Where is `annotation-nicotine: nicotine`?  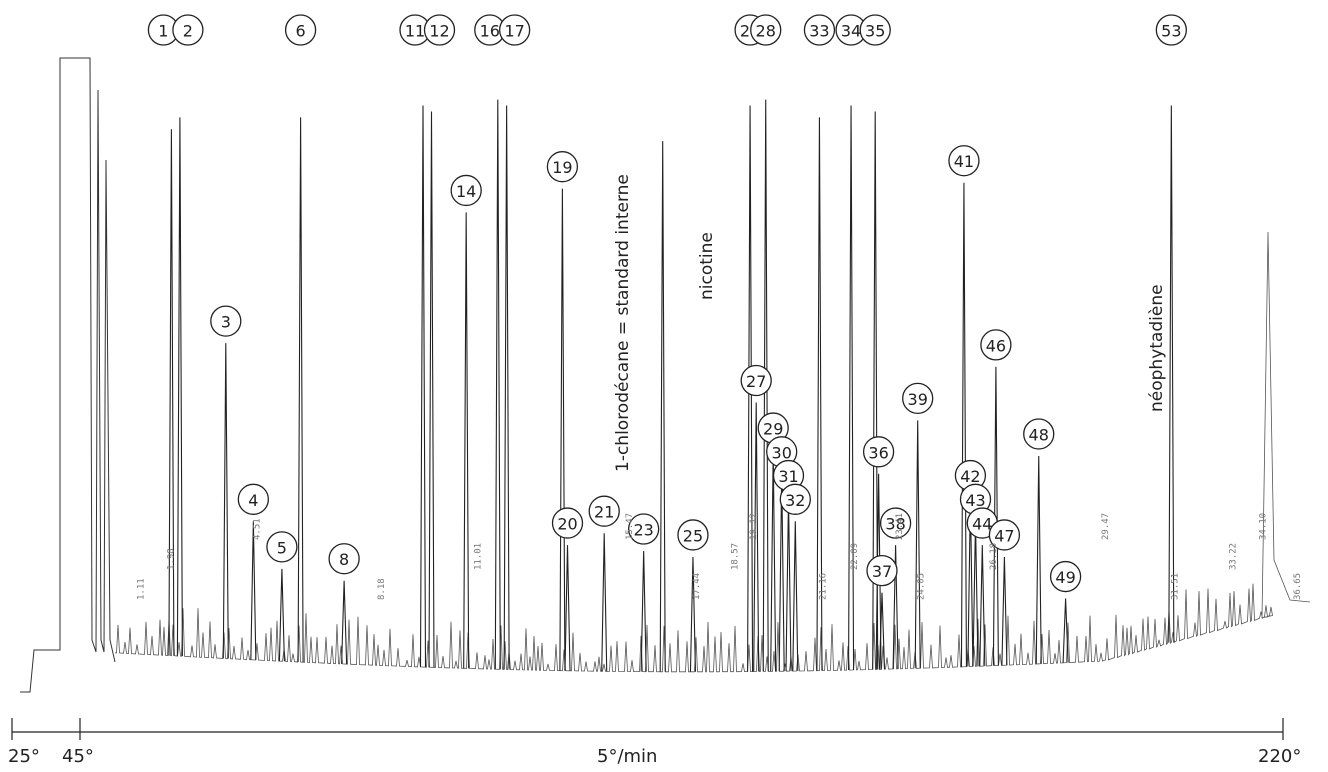
annotation-nicotine: nicotine is located at coordinates (707, 266).